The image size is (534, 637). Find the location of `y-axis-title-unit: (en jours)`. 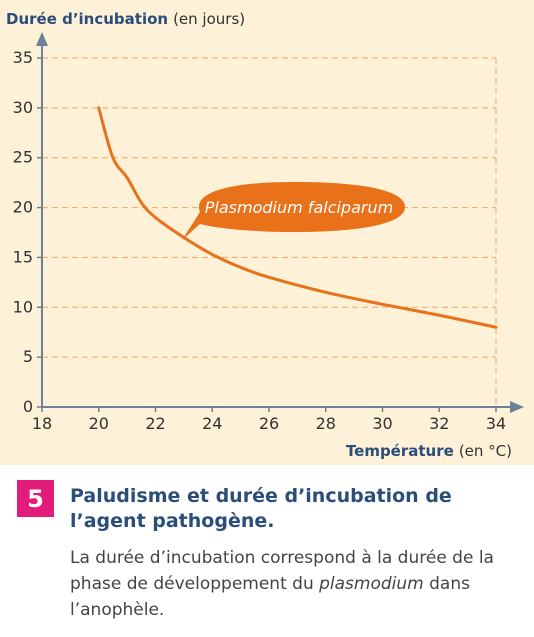

y-axis-title-unit: (en jours) is located at coordinates (209, 19).